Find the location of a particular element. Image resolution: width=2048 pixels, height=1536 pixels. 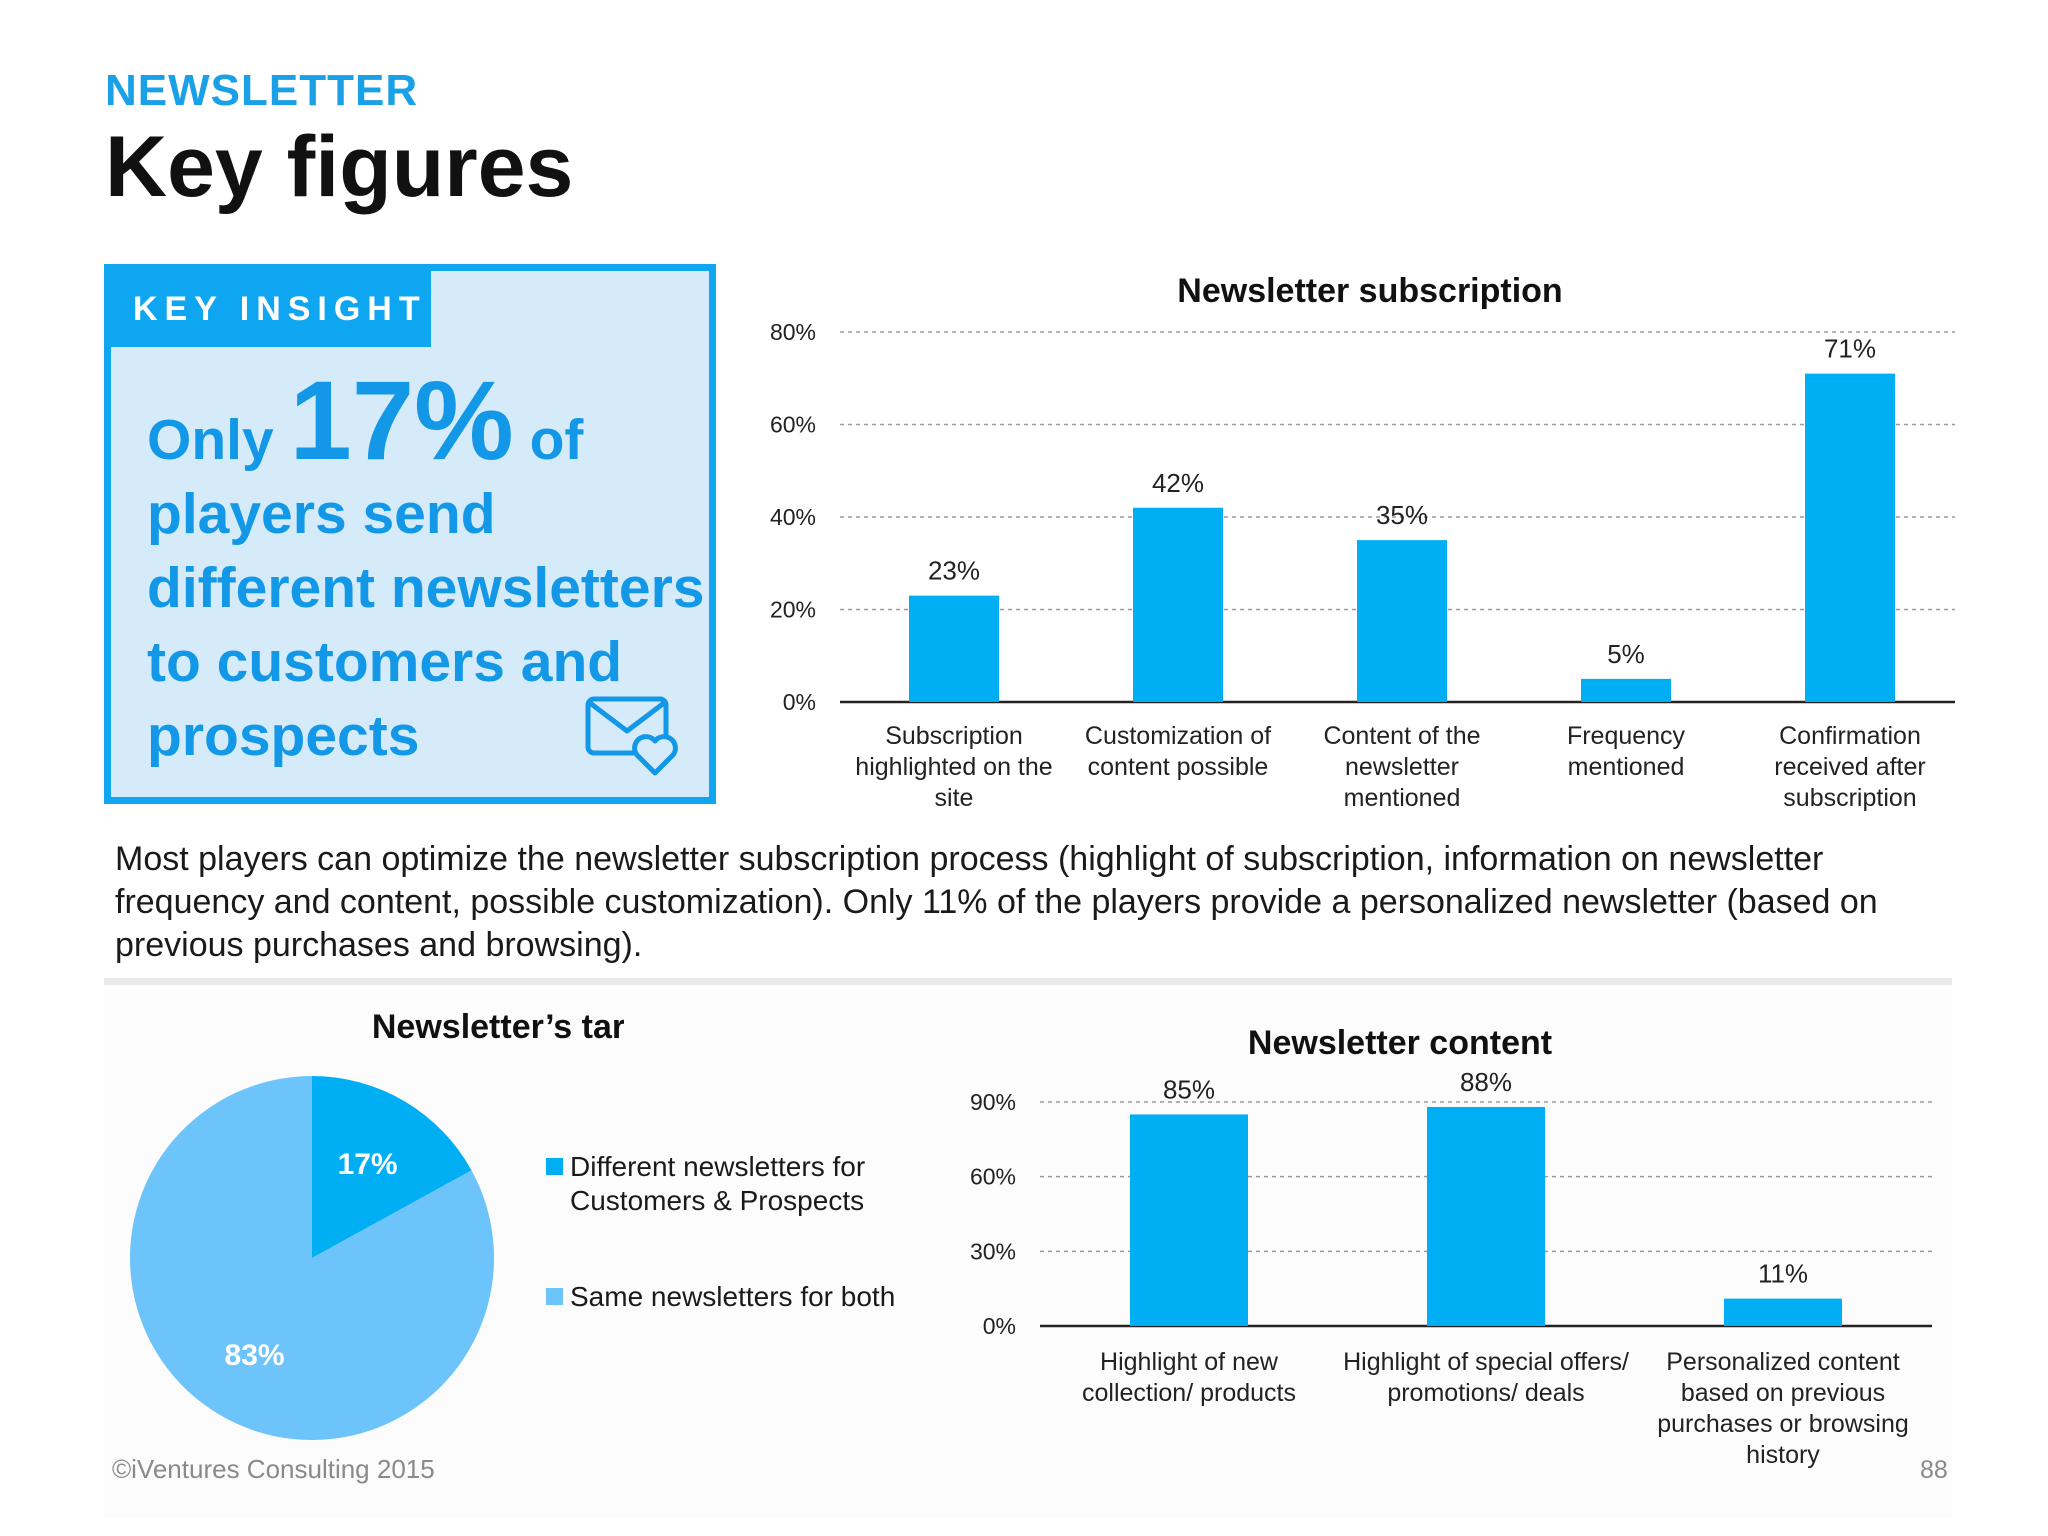

section-divider is located at coordinates (1028, 981).